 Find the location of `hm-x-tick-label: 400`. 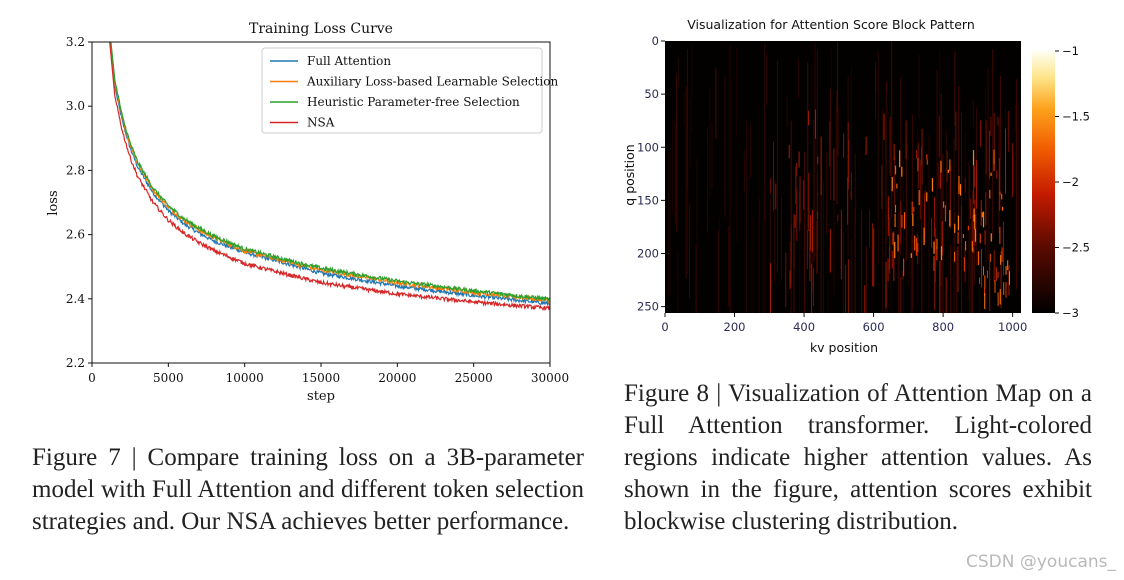

hm-x-tick-label: 400 is located at coordinates (804, 327).